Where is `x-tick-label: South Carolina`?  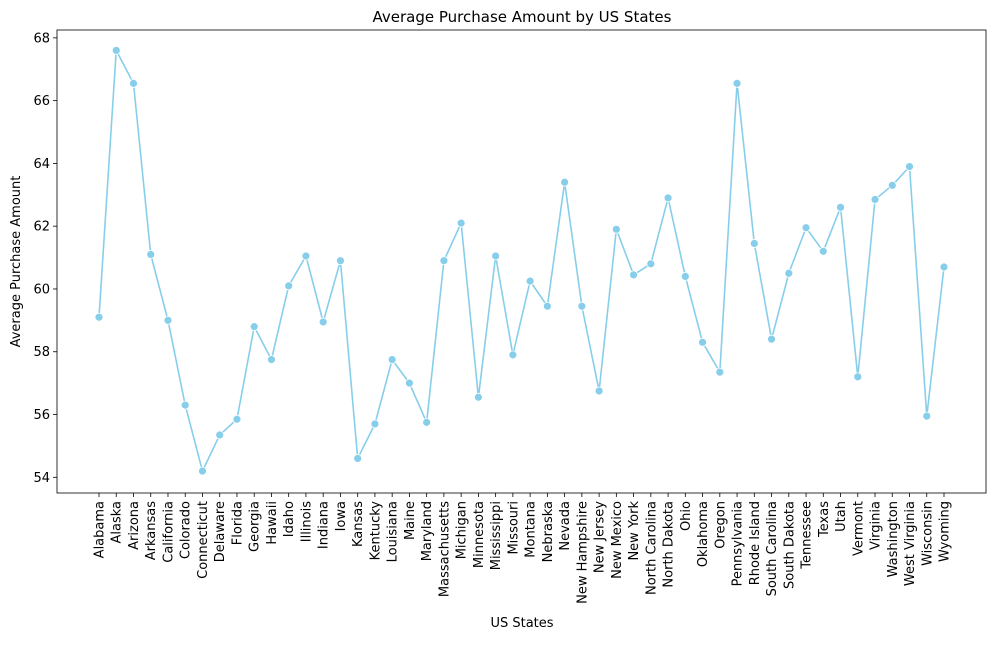 x-tick-label: South Carolina is located at coordinates (772, 548).